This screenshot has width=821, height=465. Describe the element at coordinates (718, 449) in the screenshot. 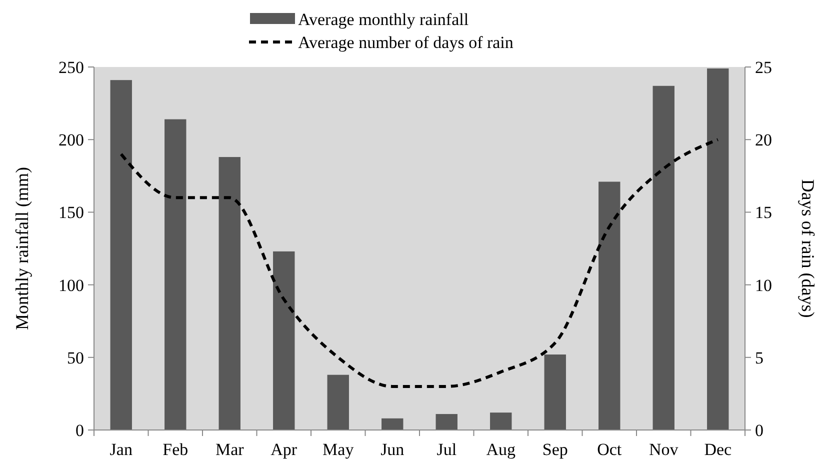

I see `x-tick-label: Dec` at that location.